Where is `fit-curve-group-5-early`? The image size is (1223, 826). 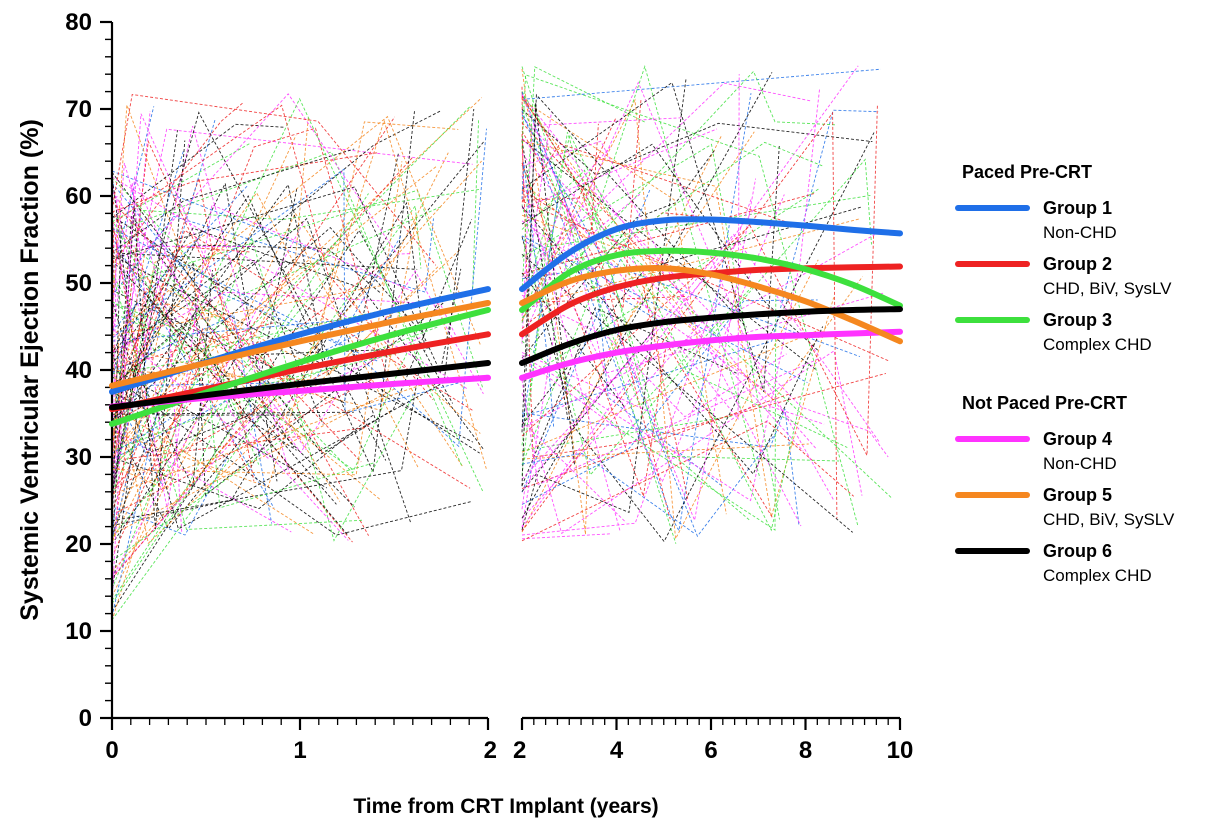
fit-curve-group-5-early is located at coordinates (300, 344).